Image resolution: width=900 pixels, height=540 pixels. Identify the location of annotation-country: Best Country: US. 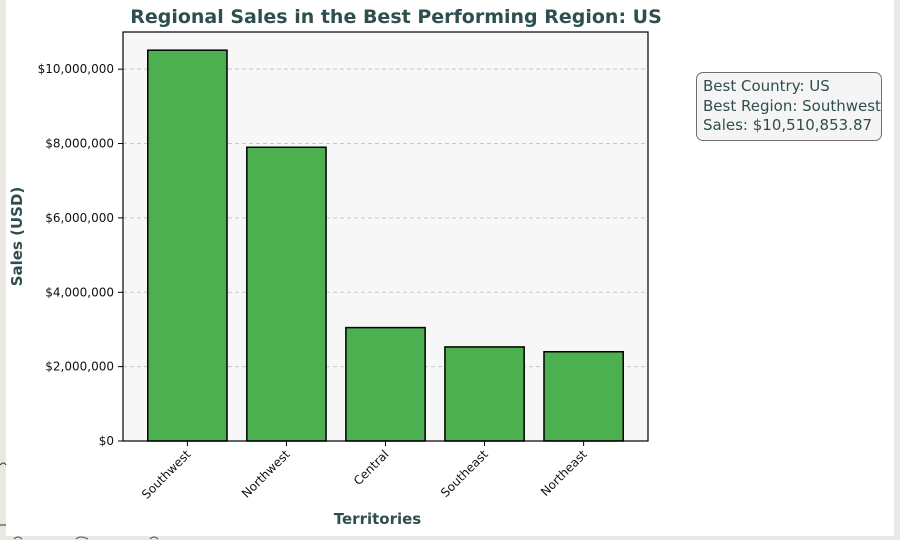
(766, 86).